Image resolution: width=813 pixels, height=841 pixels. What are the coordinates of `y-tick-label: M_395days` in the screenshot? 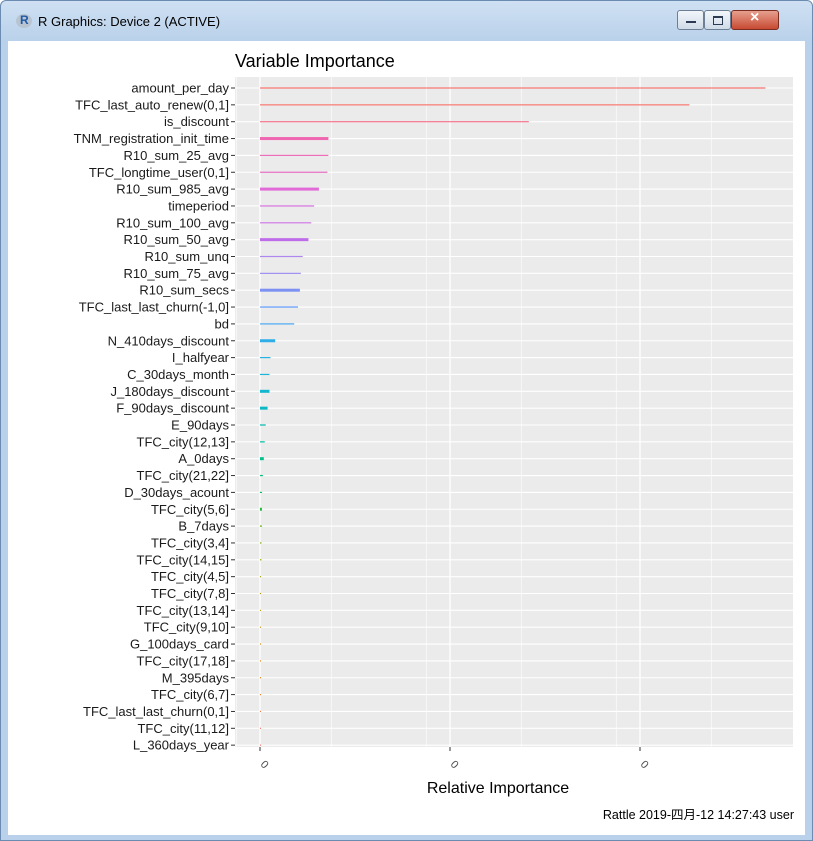 It's located at (196, 677).